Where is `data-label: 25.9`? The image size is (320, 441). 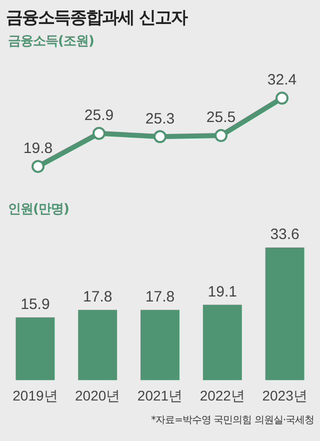 data-label: 25.9 is located at coordinates (99, 115).